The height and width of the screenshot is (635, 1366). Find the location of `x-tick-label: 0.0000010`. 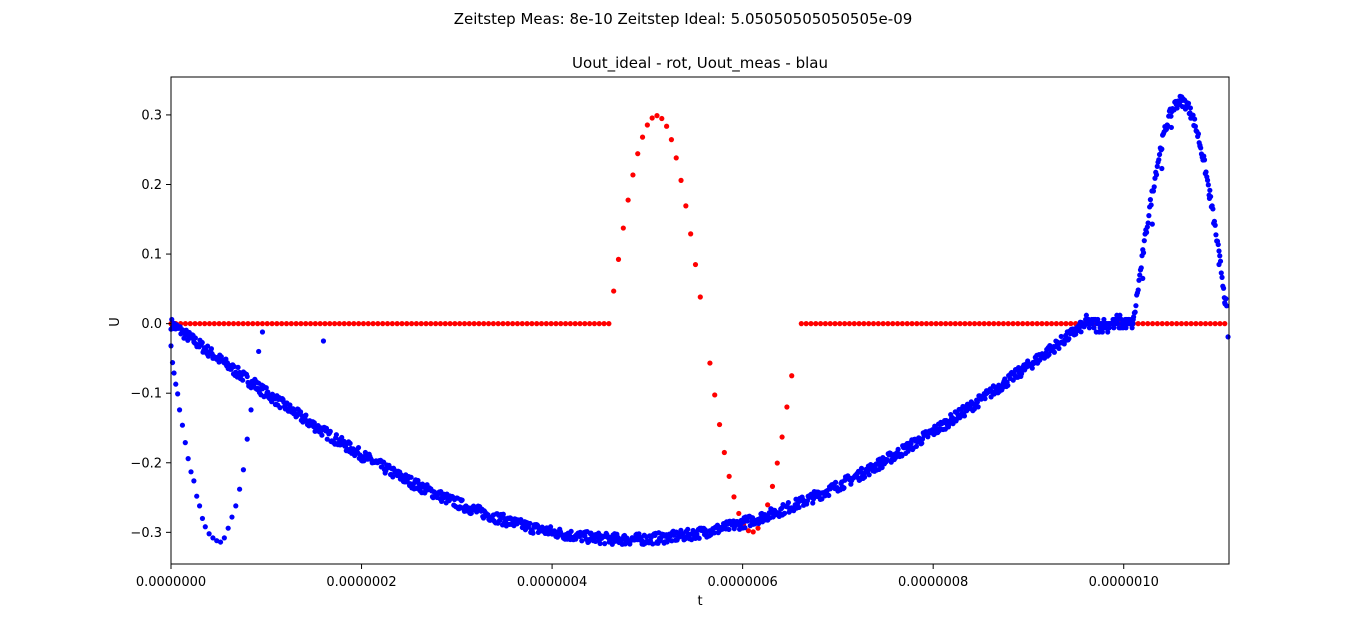

x-tick-label: 0.0000010 is located at coordinates (1124, 582).